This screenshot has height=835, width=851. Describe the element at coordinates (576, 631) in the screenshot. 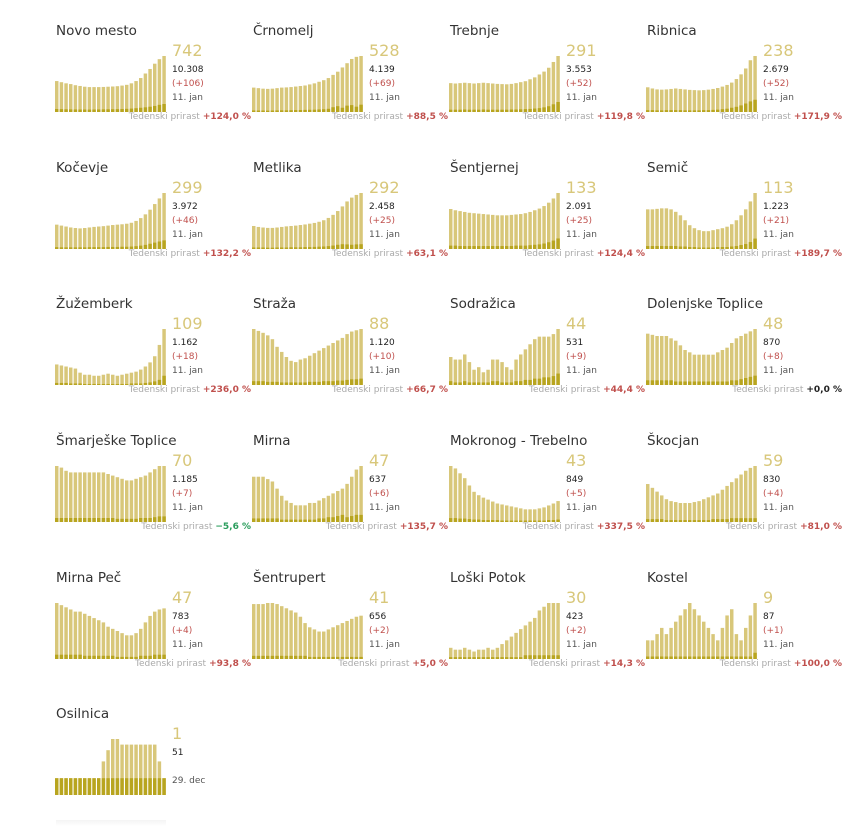

I see `daily-delta: (+2)` at that location.